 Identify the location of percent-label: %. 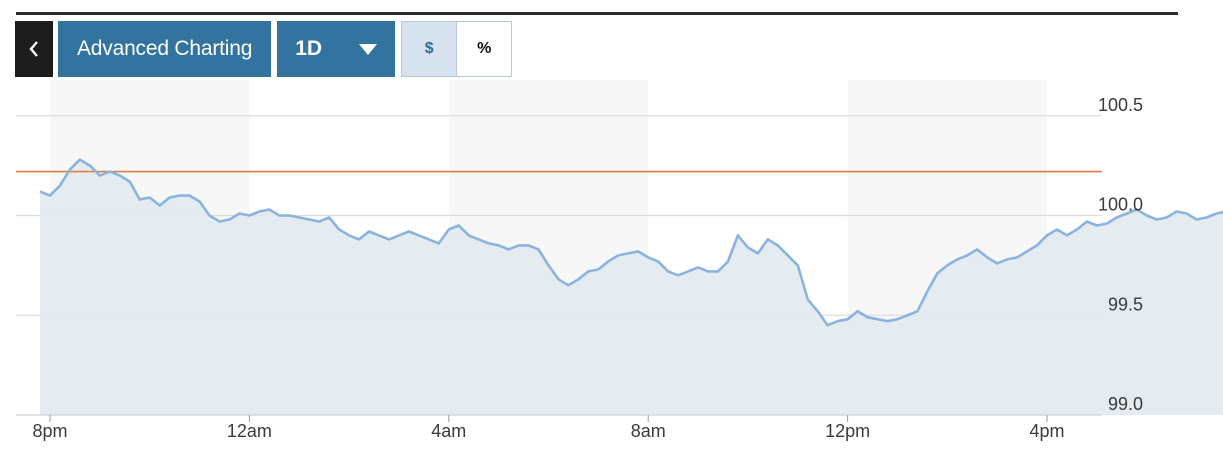
(484, 48).